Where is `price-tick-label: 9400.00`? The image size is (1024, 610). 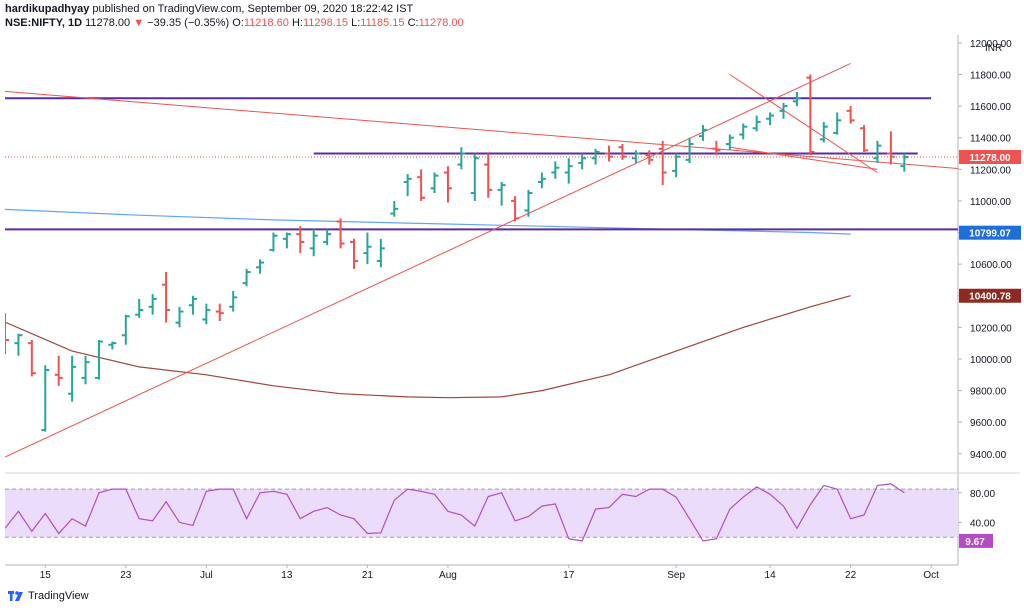
price-tick-label: 9400.00 is located at coordinates (988, 455).